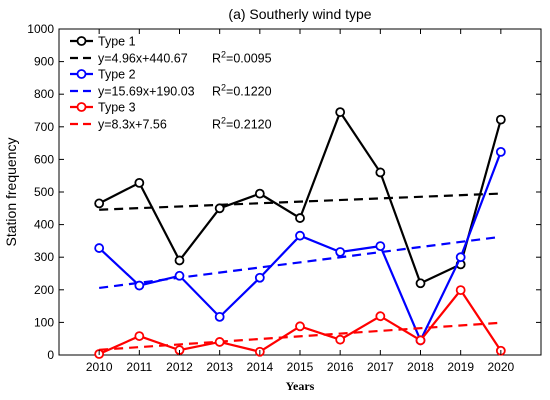 Image resolution: width=550 pixels, height=400 pixels. What do you see at coordinates (300, 235) in the screenshot?
I see `data-point-2-2015` at bounding box center [300, 235].